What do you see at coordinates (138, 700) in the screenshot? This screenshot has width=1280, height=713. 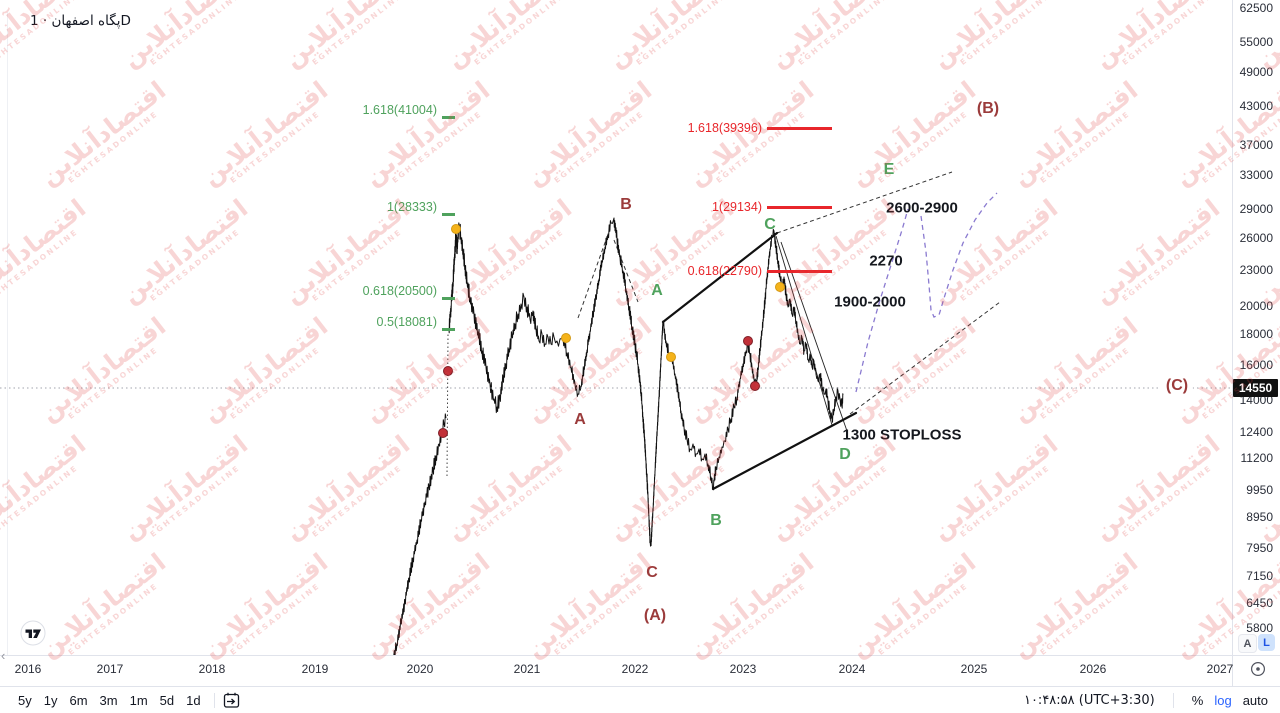 I see `range-button-1m: 1m` at bounding box center [138, 700].